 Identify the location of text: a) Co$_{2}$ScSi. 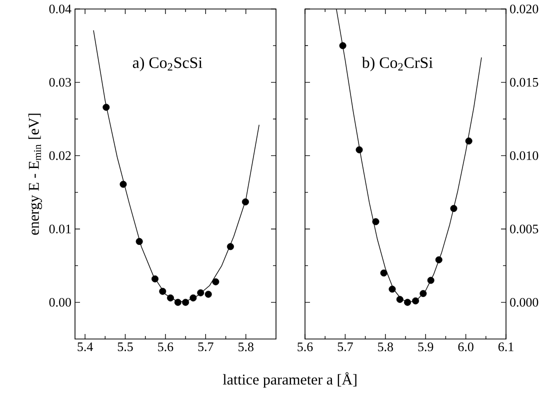
(167, 64).